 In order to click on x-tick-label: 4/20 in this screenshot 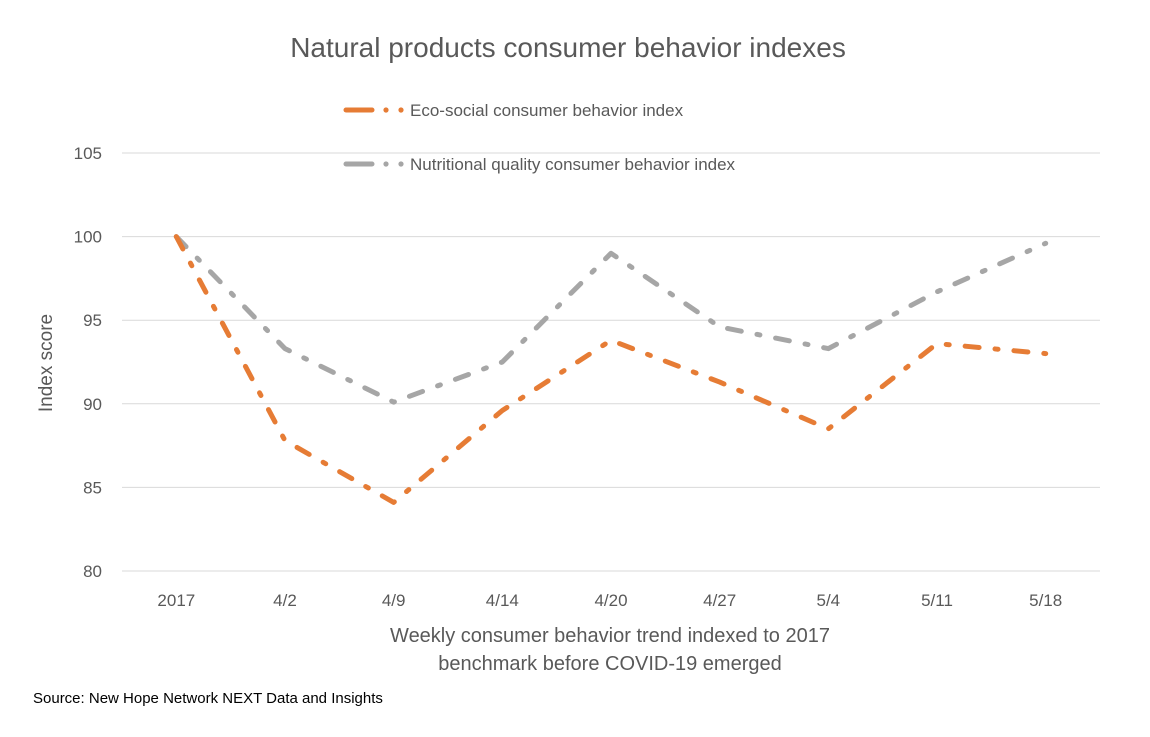, I will do `click(610, 600)`.